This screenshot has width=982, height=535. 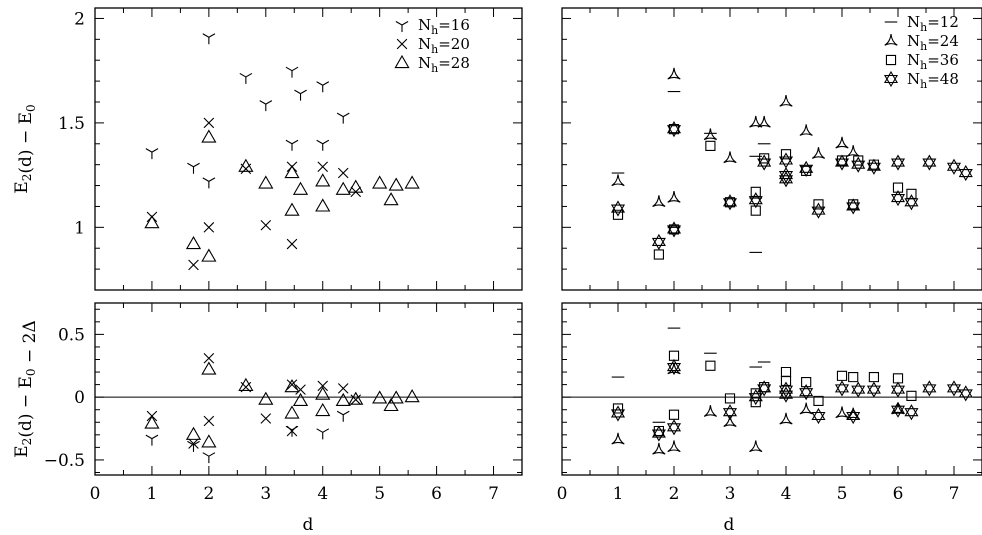 I want to click on x-tick-label: 1, so click(x=618, y=494).